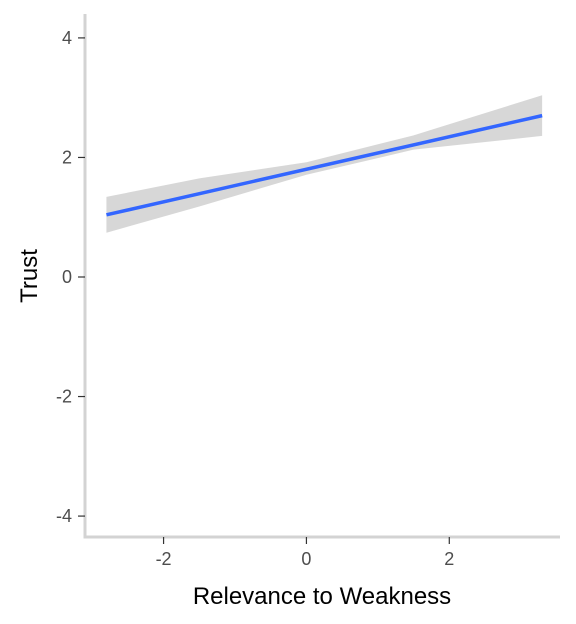 This screenshot has height=624, width=576. I want to click on x-tick-label: 2, so click(449, 559).